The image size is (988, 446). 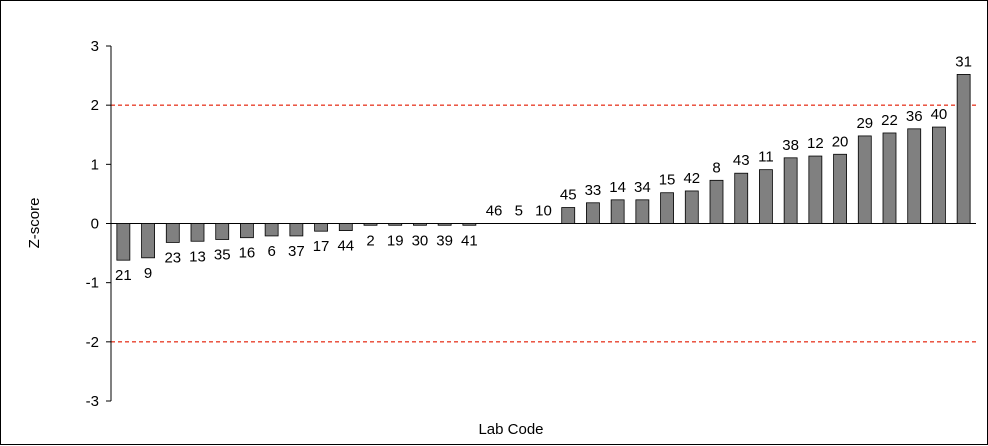 What do you see at coordinates (420, 240) in the screenshot?
I see `bar-data-label: 30` at bounding box center [420, 240].